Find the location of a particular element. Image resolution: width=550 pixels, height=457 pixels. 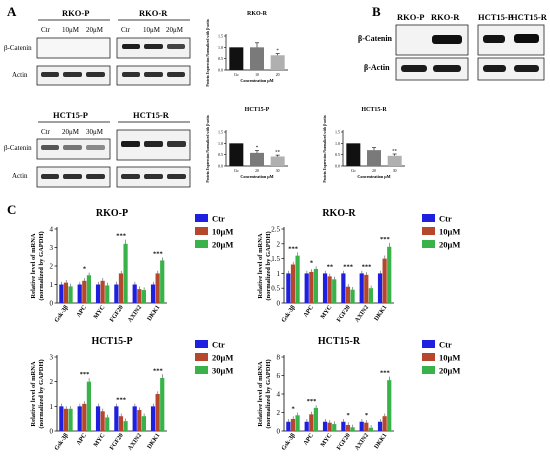

x-tick-label: MYC is located at coordinates (326, 312).